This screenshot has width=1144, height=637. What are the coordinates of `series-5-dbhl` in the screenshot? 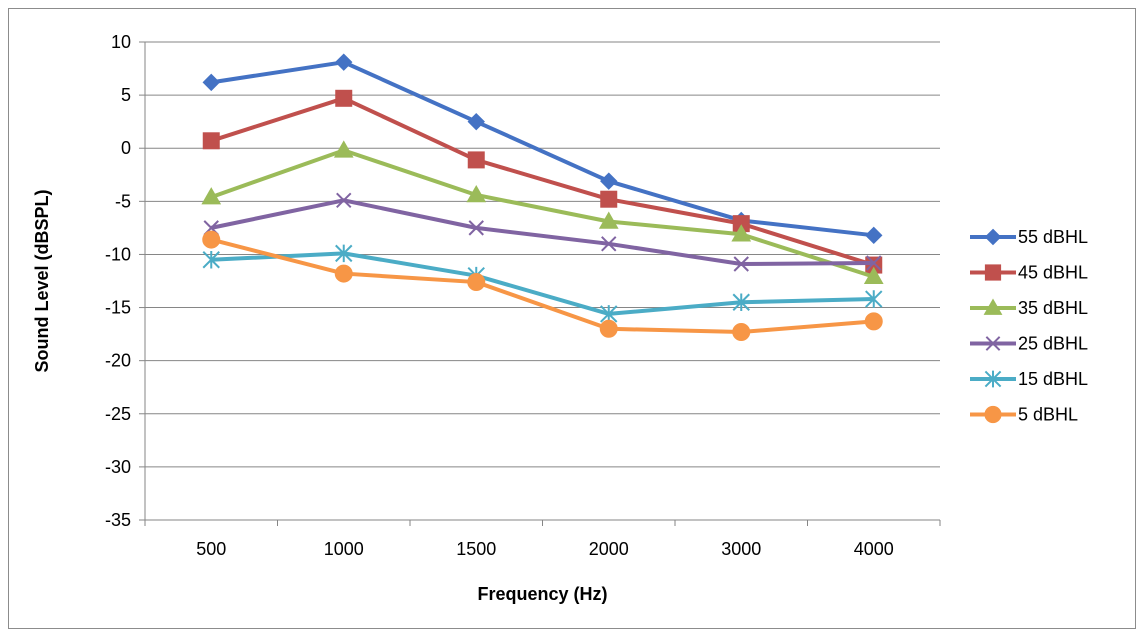 It's located at (542, 285).